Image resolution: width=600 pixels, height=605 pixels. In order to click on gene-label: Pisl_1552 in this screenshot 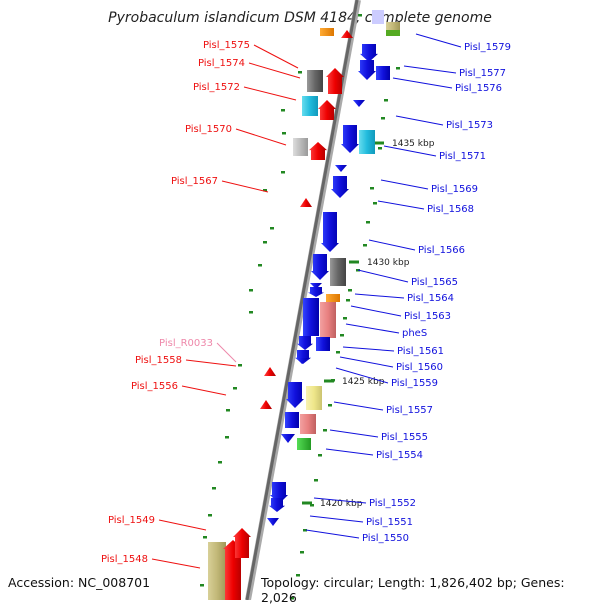, I will do `click(392, 503)`.